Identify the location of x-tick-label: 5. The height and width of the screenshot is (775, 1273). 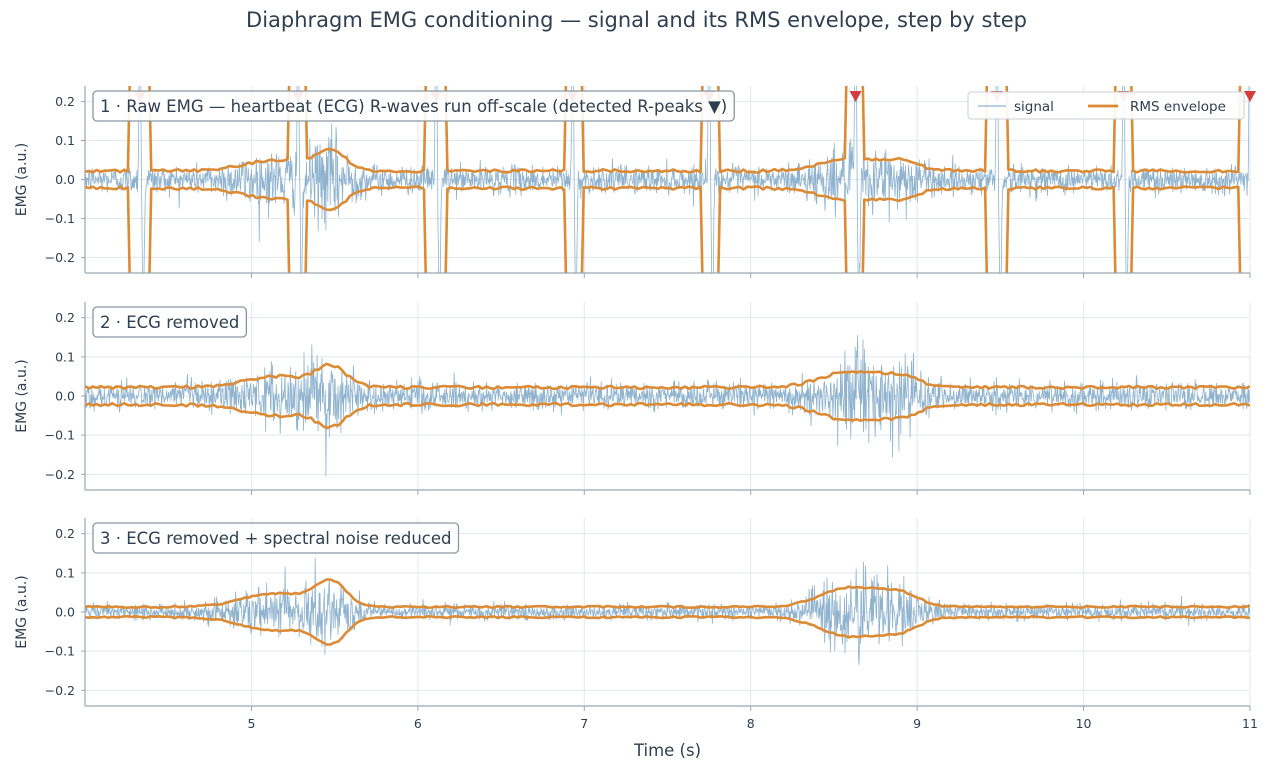
(251, 723).